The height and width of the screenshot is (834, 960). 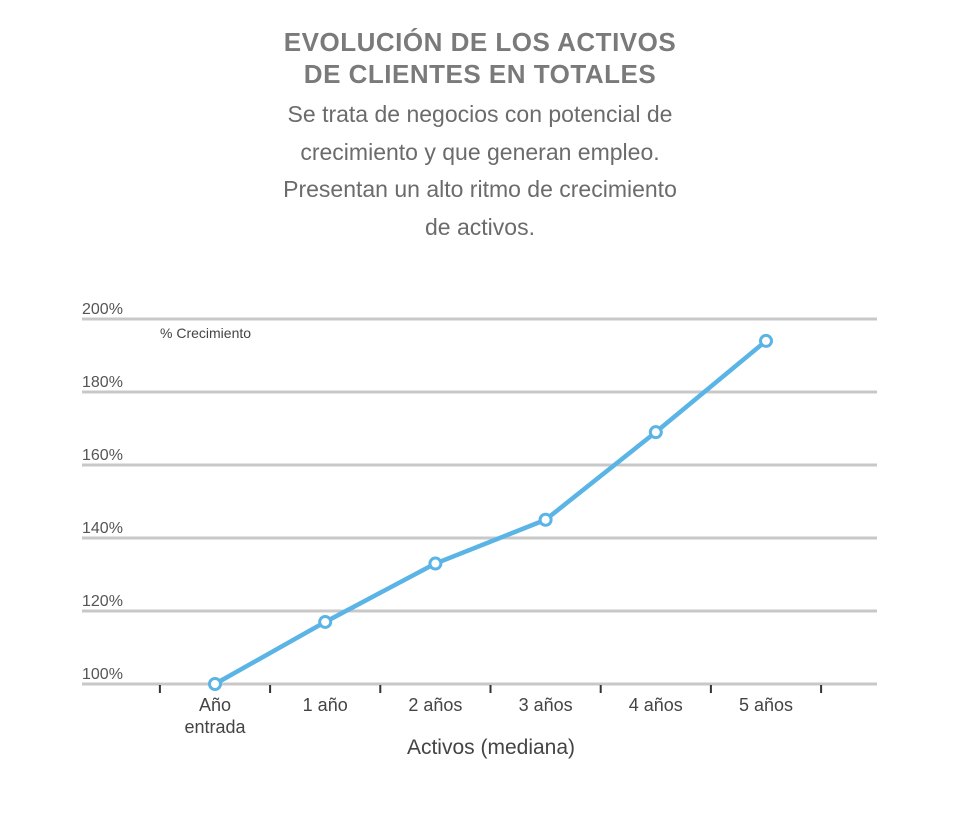 What do you see at coordinates (490, 689) in the screenshot?
I see `x-axis-ticks` at bounding box center [490, 689].